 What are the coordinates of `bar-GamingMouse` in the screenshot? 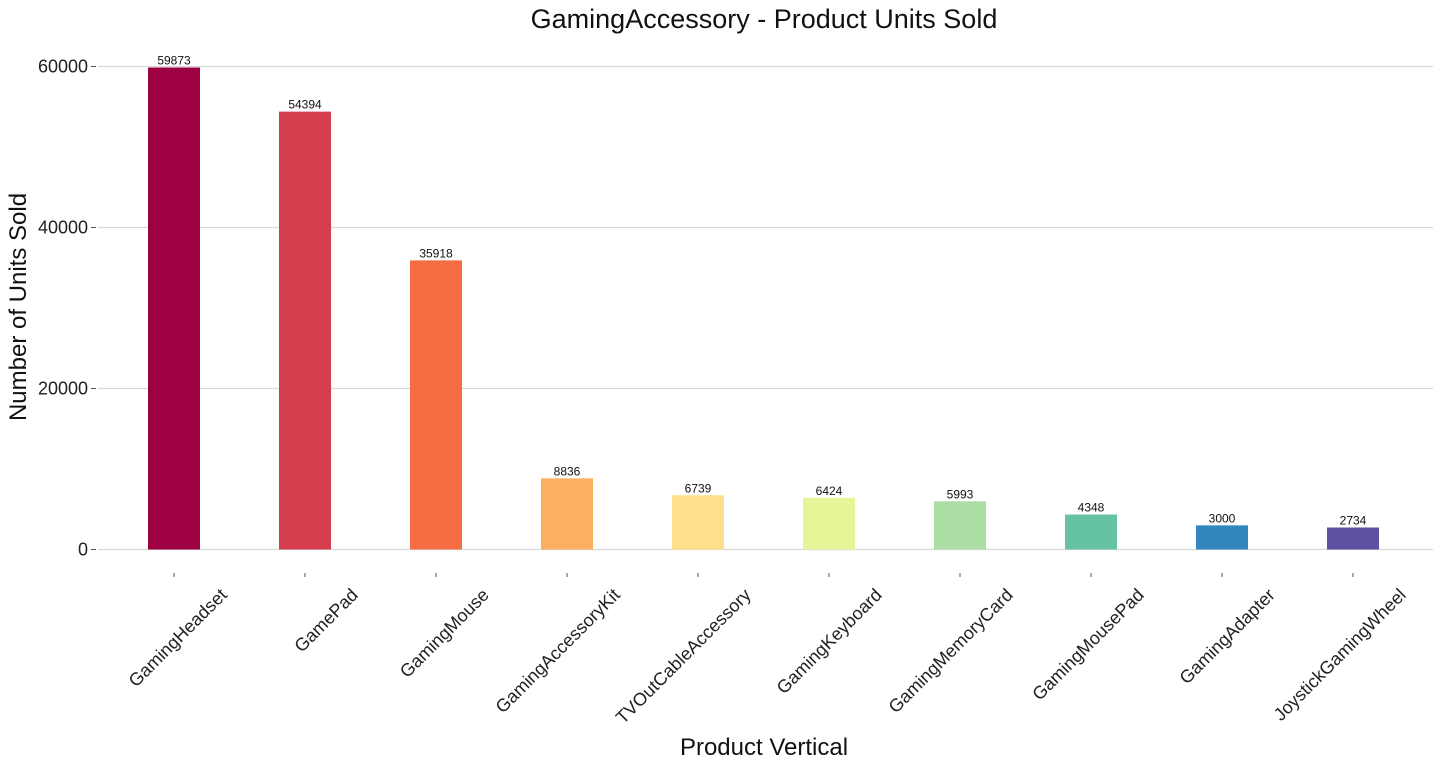 It's located at (436, 405).